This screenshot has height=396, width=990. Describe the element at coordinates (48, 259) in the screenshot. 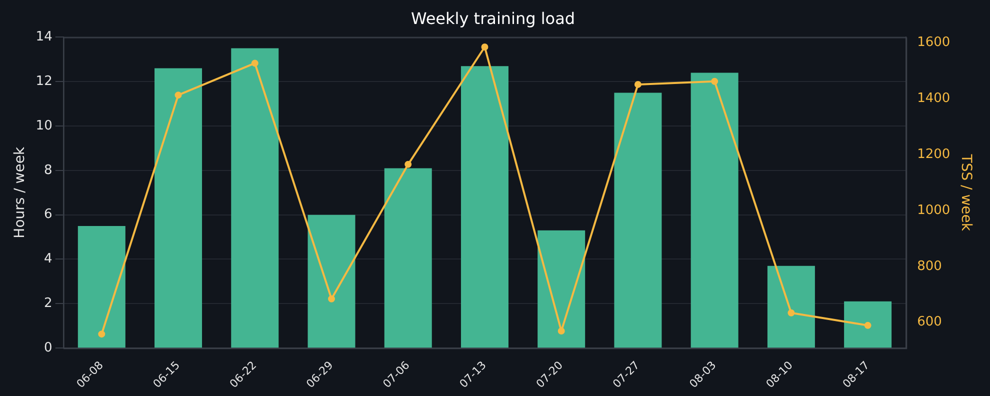

I see `y-tick-label: 4` at that location.